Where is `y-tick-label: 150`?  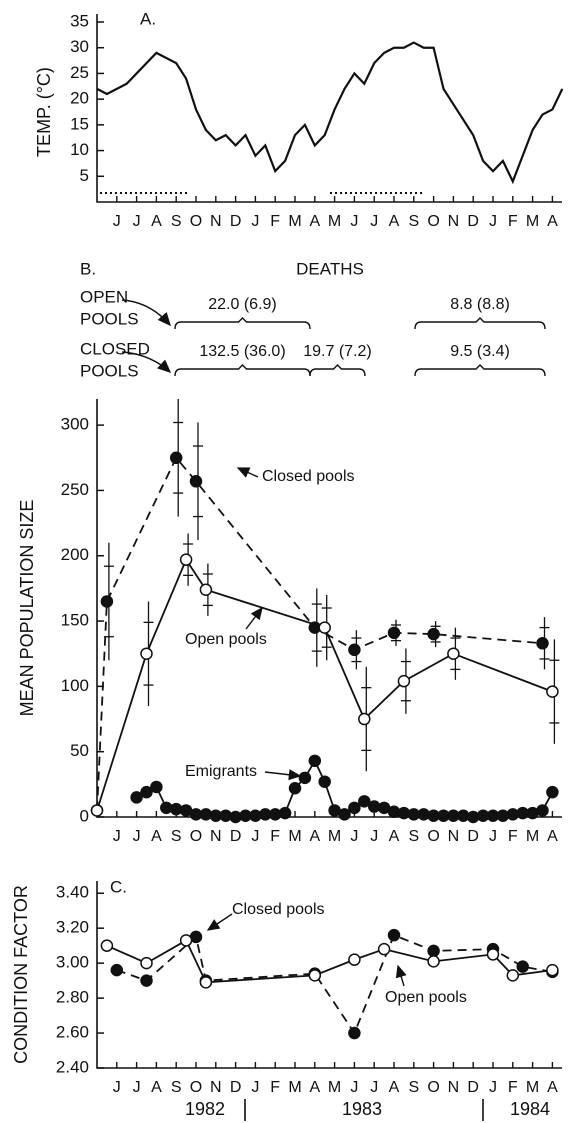
y-tick-label: 150 is located at coordinates (75, 620).